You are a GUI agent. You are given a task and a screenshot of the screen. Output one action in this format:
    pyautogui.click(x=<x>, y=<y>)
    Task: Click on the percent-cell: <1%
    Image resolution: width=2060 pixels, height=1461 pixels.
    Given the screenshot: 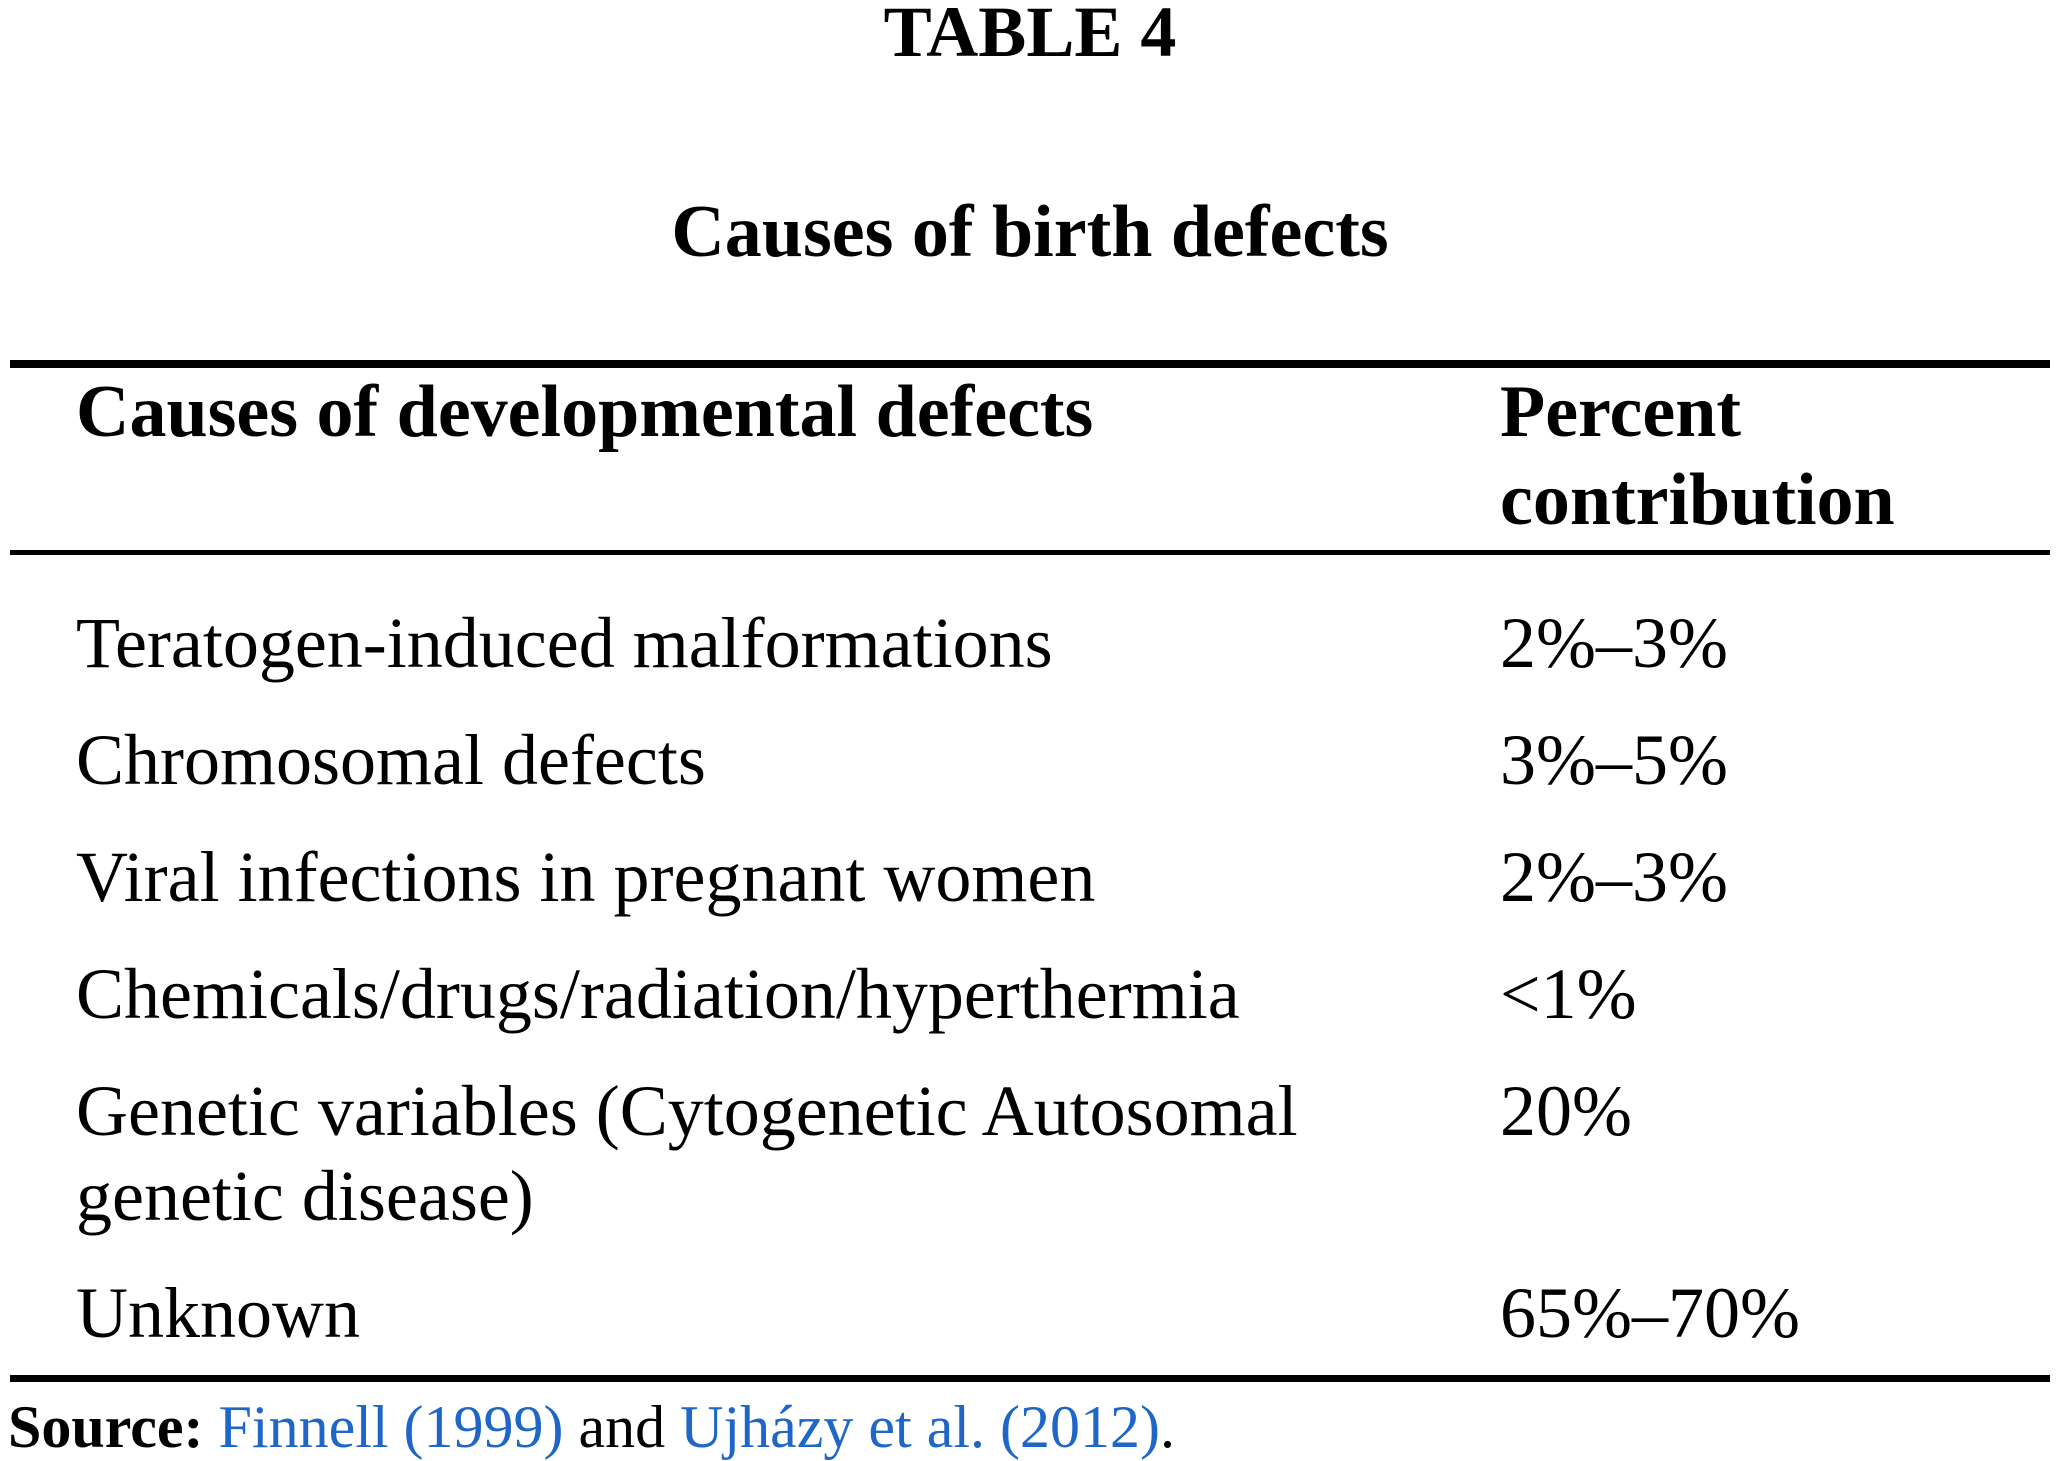 What is the action you would take?
    pyautogui.click(x=1568, y=994)
    